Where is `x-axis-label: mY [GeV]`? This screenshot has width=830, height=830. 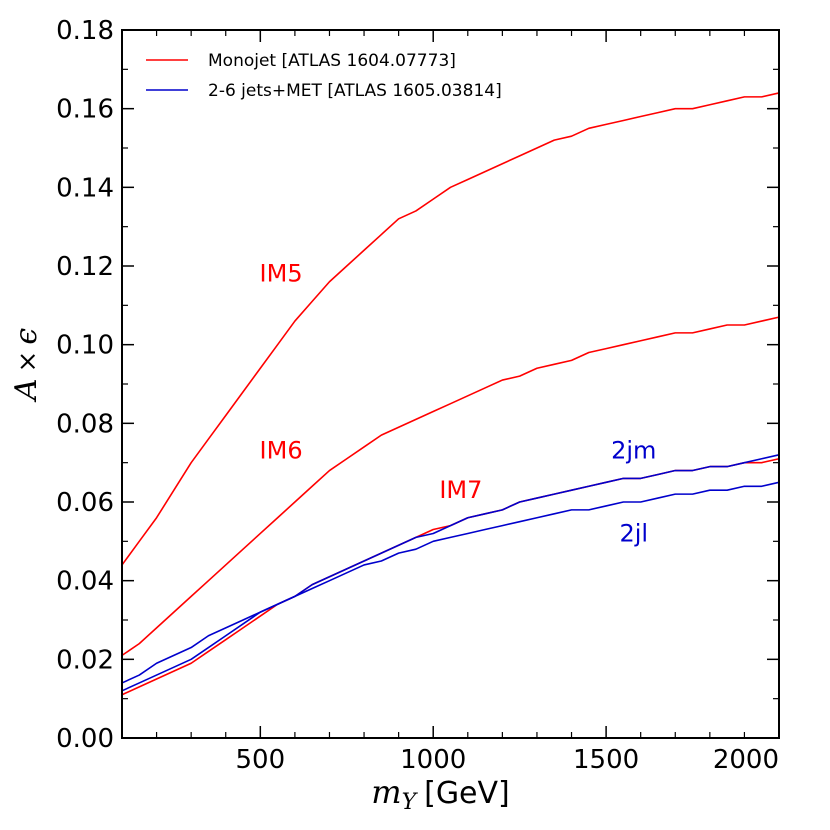
x-axis-label: mY [GeV] is located at coordinates (440, 794).